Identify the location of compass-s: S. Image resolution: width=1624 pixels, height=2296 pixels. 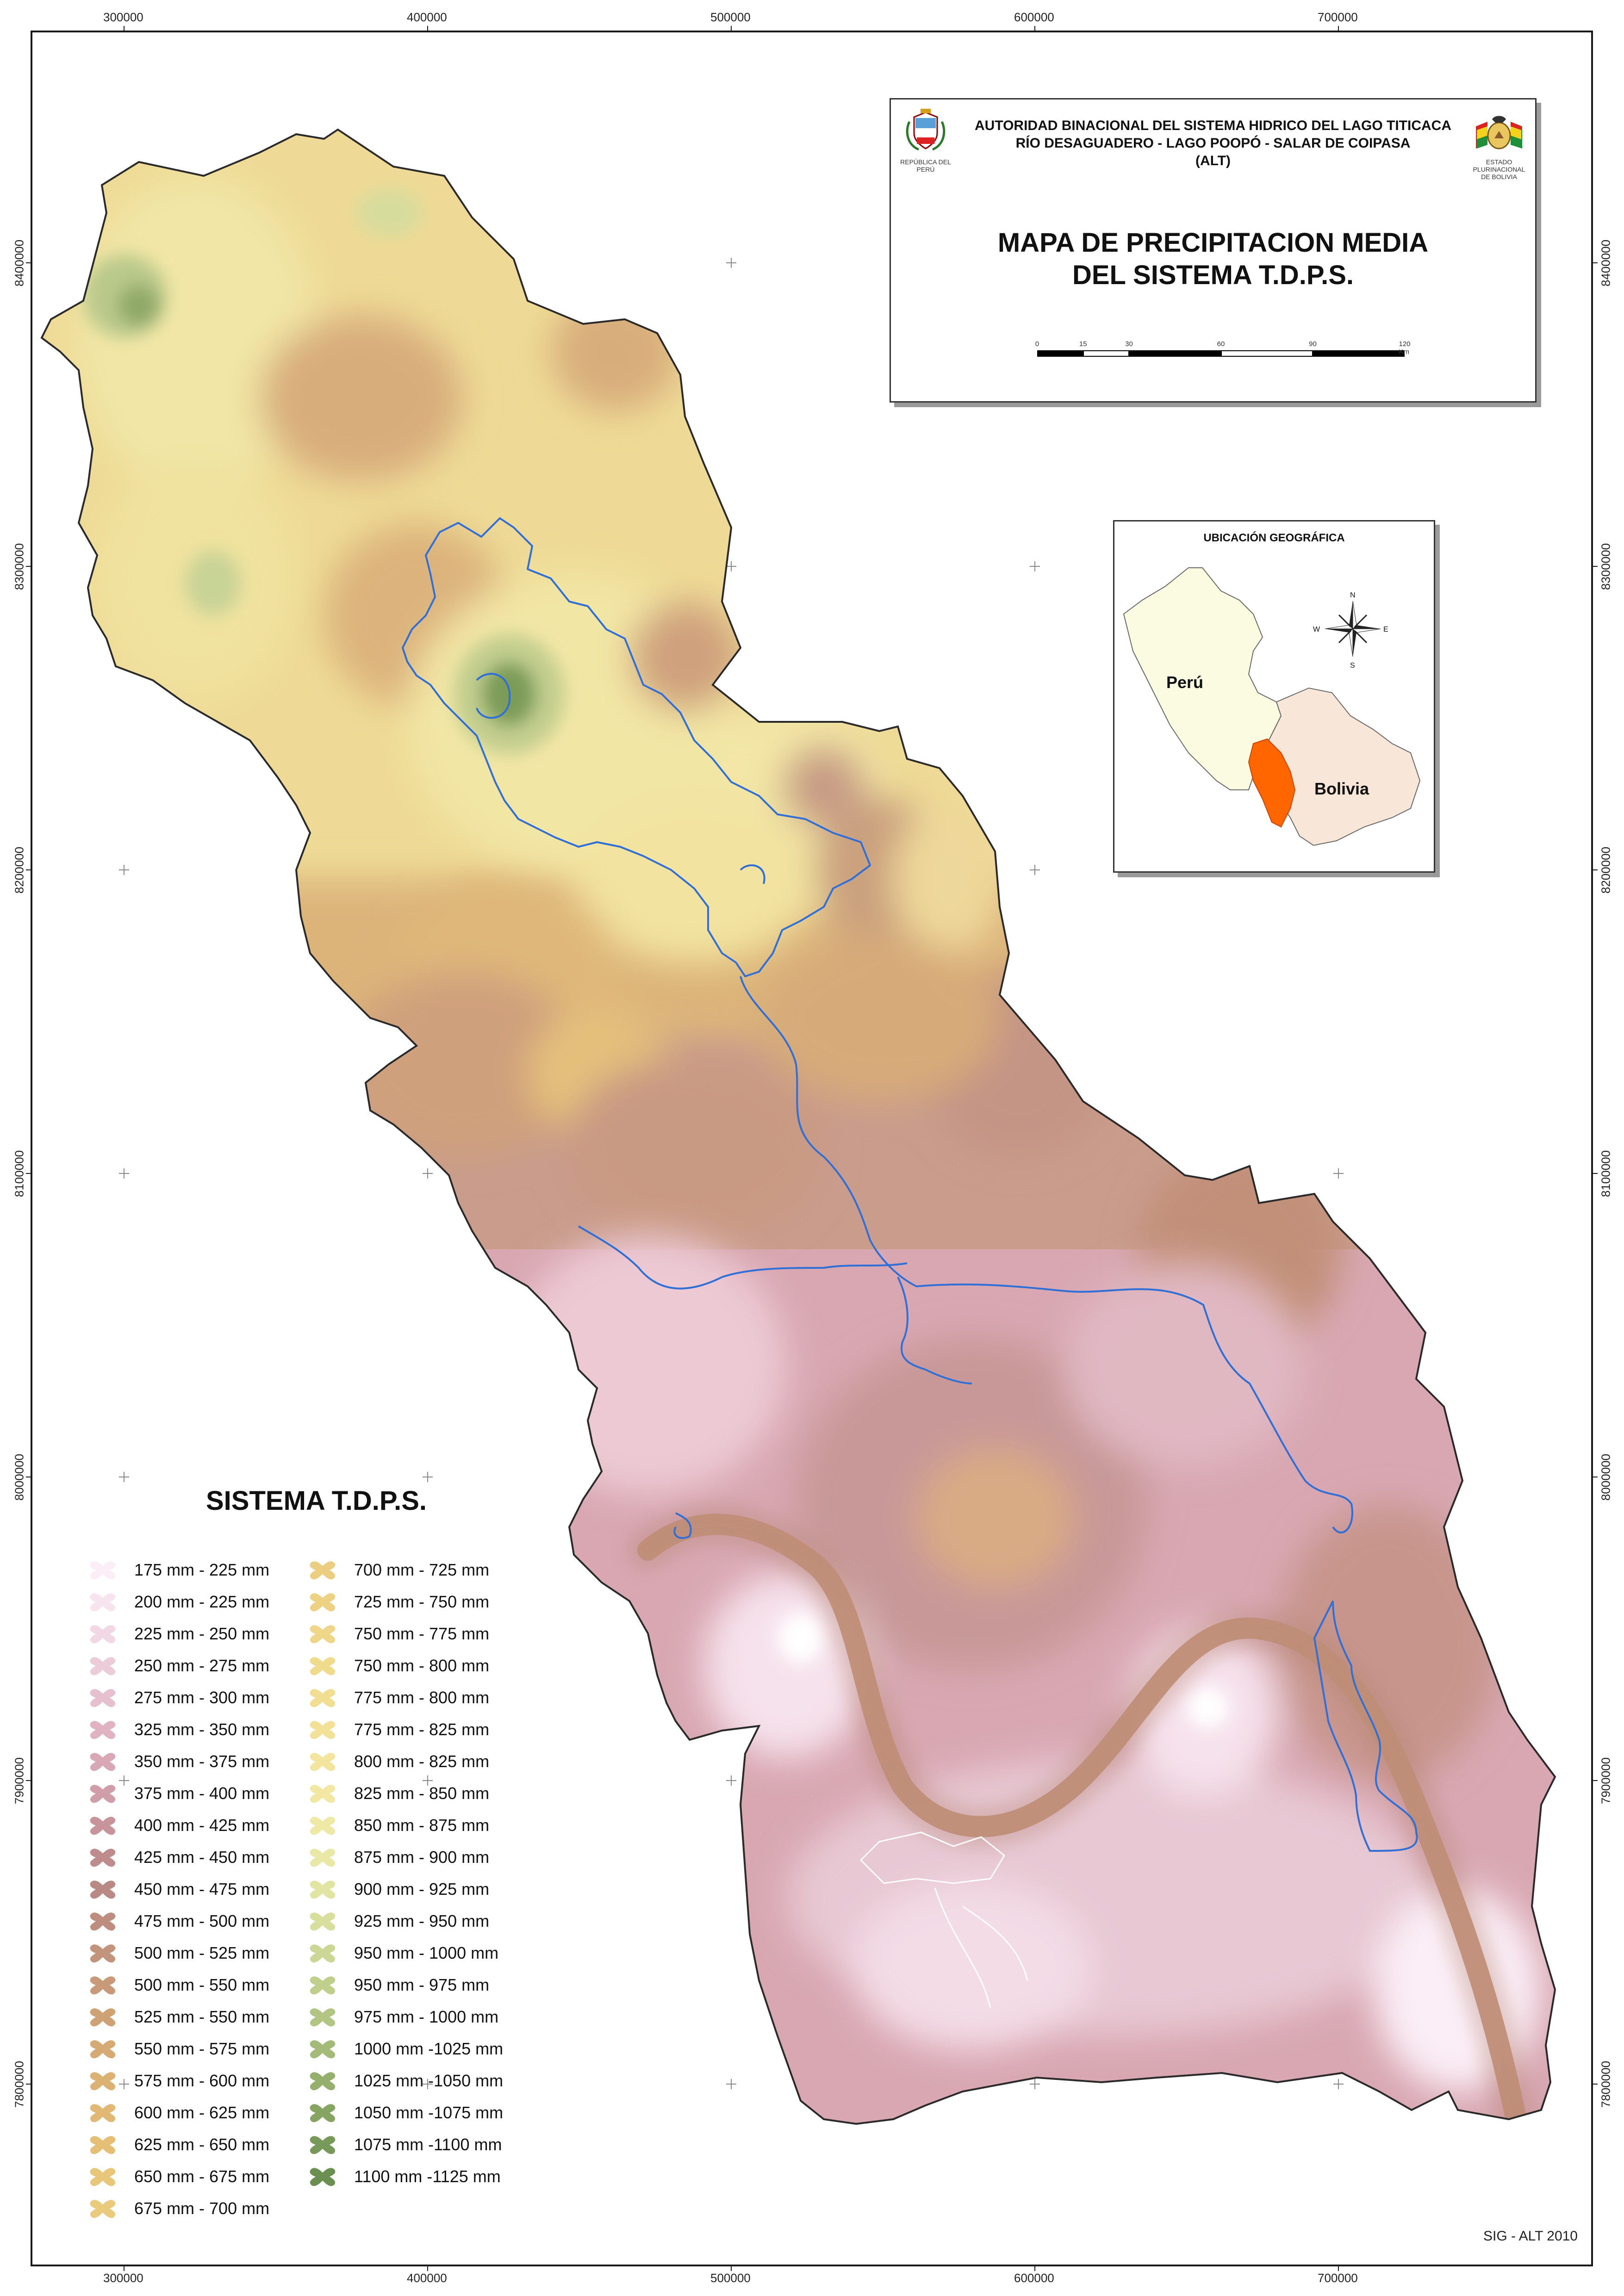
(1352, 666).